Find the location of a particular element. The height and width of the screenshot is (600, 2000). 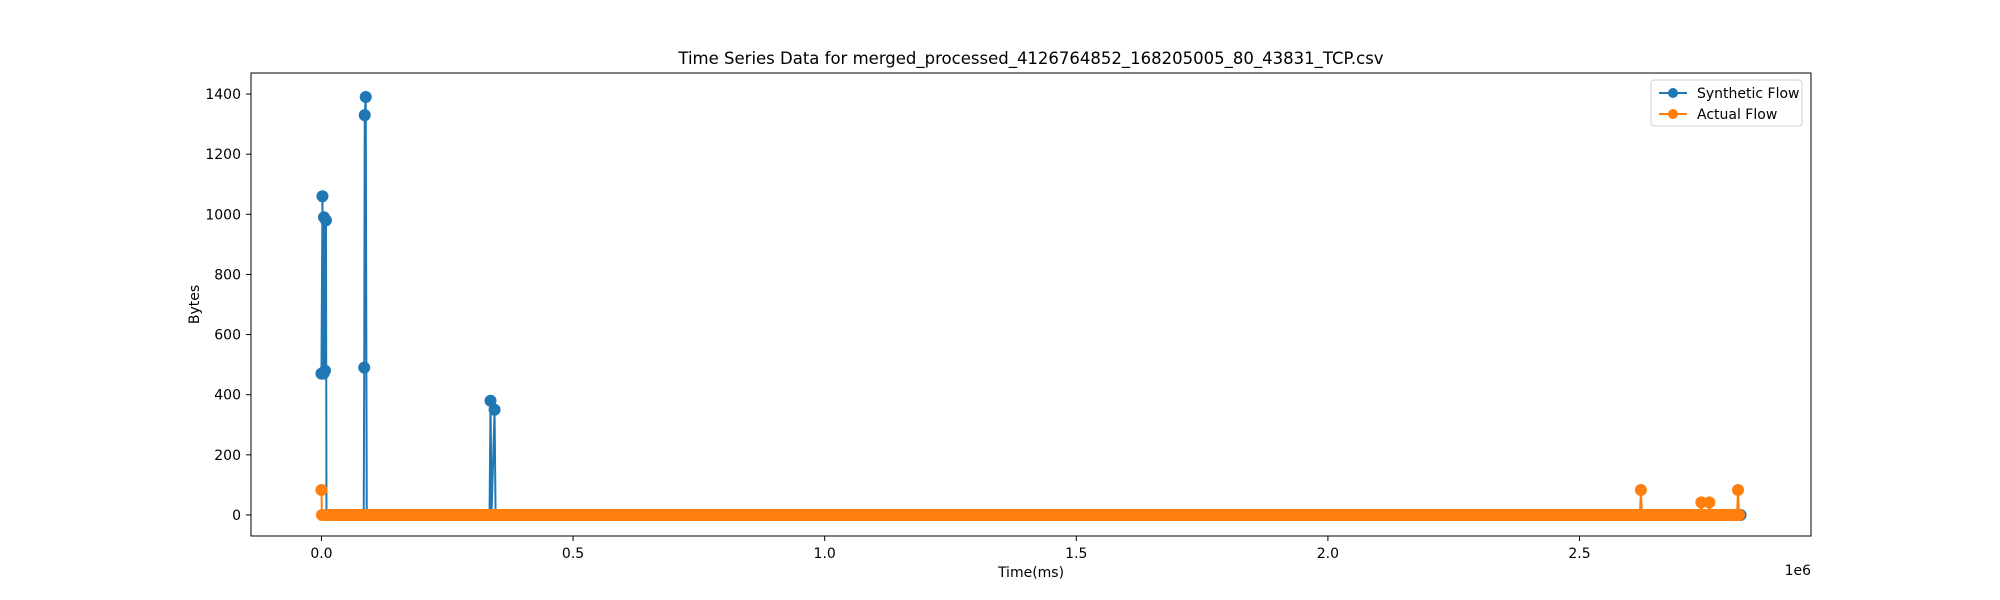

y-axis-label: Bytes is located at coordinates (195, 304).